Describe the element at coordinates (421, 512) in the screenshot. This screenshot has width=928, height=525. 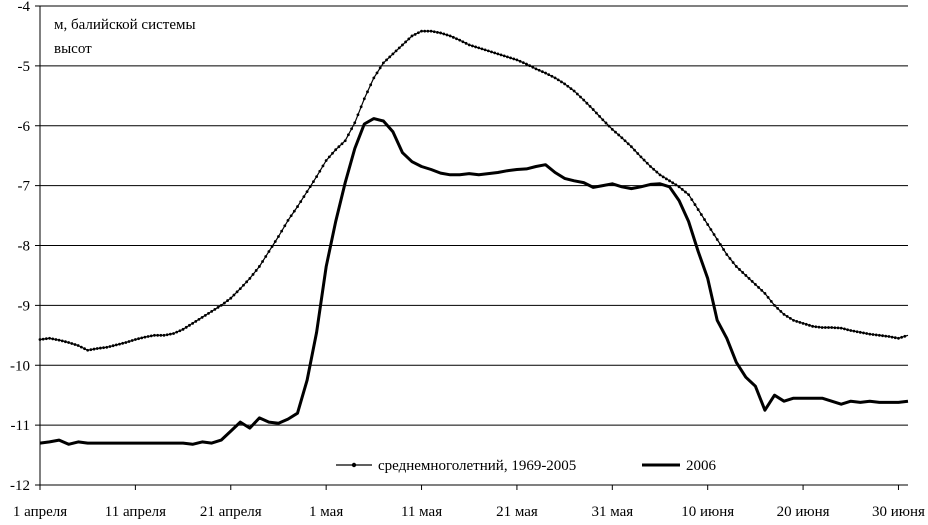
I see `x-tick-label: 11 мая` at that location.